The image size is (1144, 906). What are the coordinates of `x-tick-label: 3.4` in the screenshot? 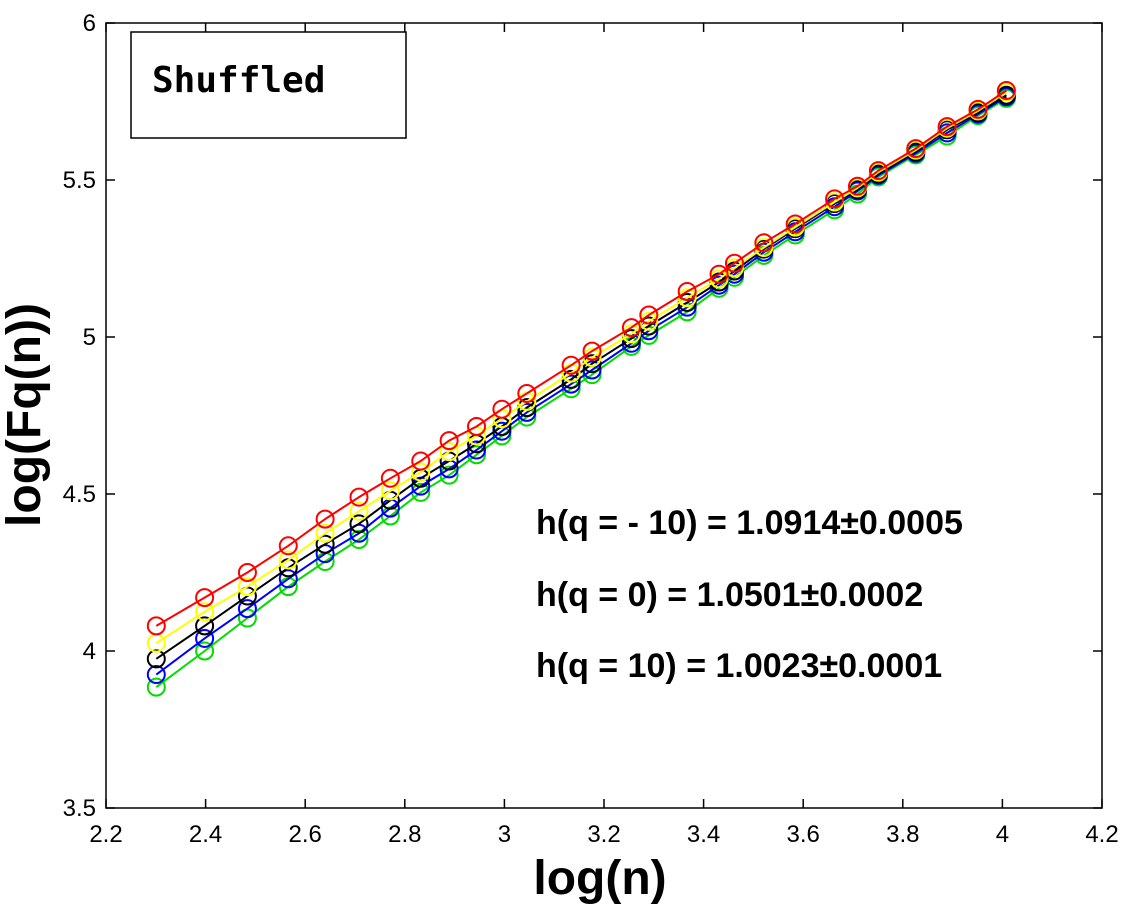 It's located at (703, 834).